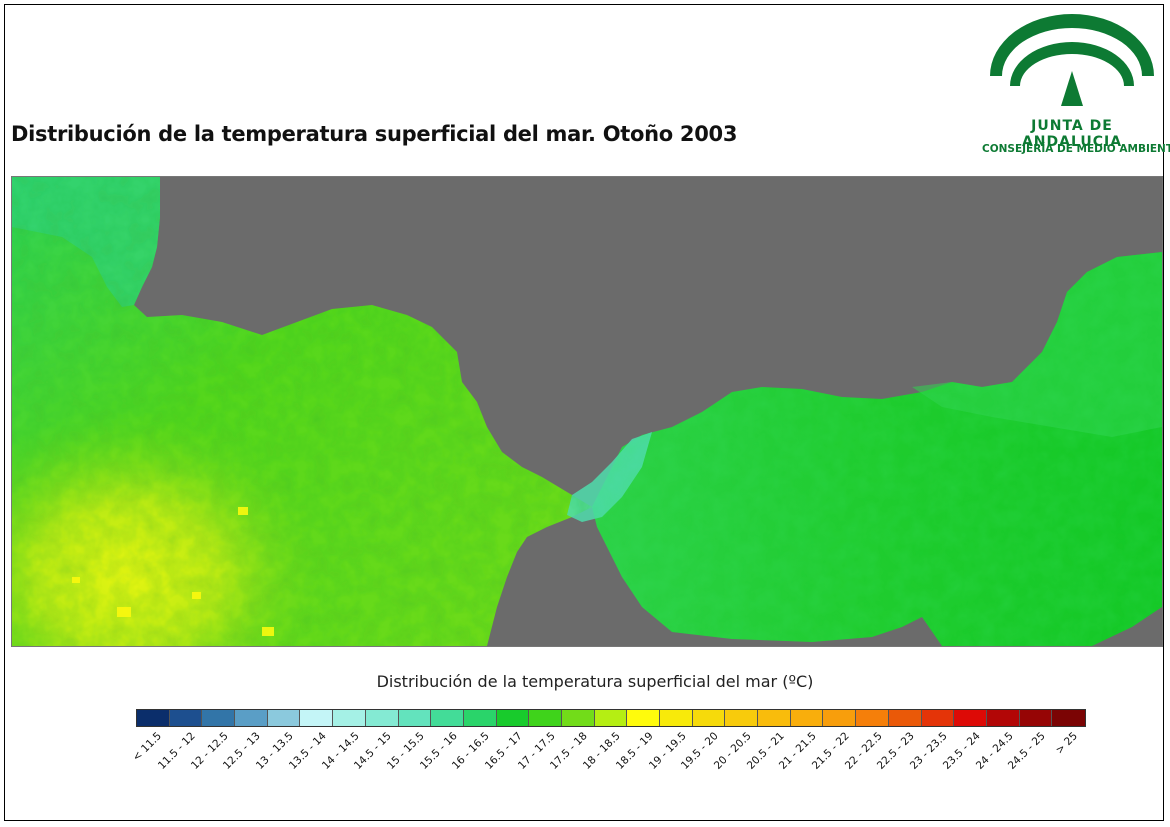 This screenshot has height=827, width=1170. What do you see at coordinates (1072, 134) in the screenshot?
I see `logo-title: JUNTA DE ANDALUCIA` at bounding box center [1072, 134].